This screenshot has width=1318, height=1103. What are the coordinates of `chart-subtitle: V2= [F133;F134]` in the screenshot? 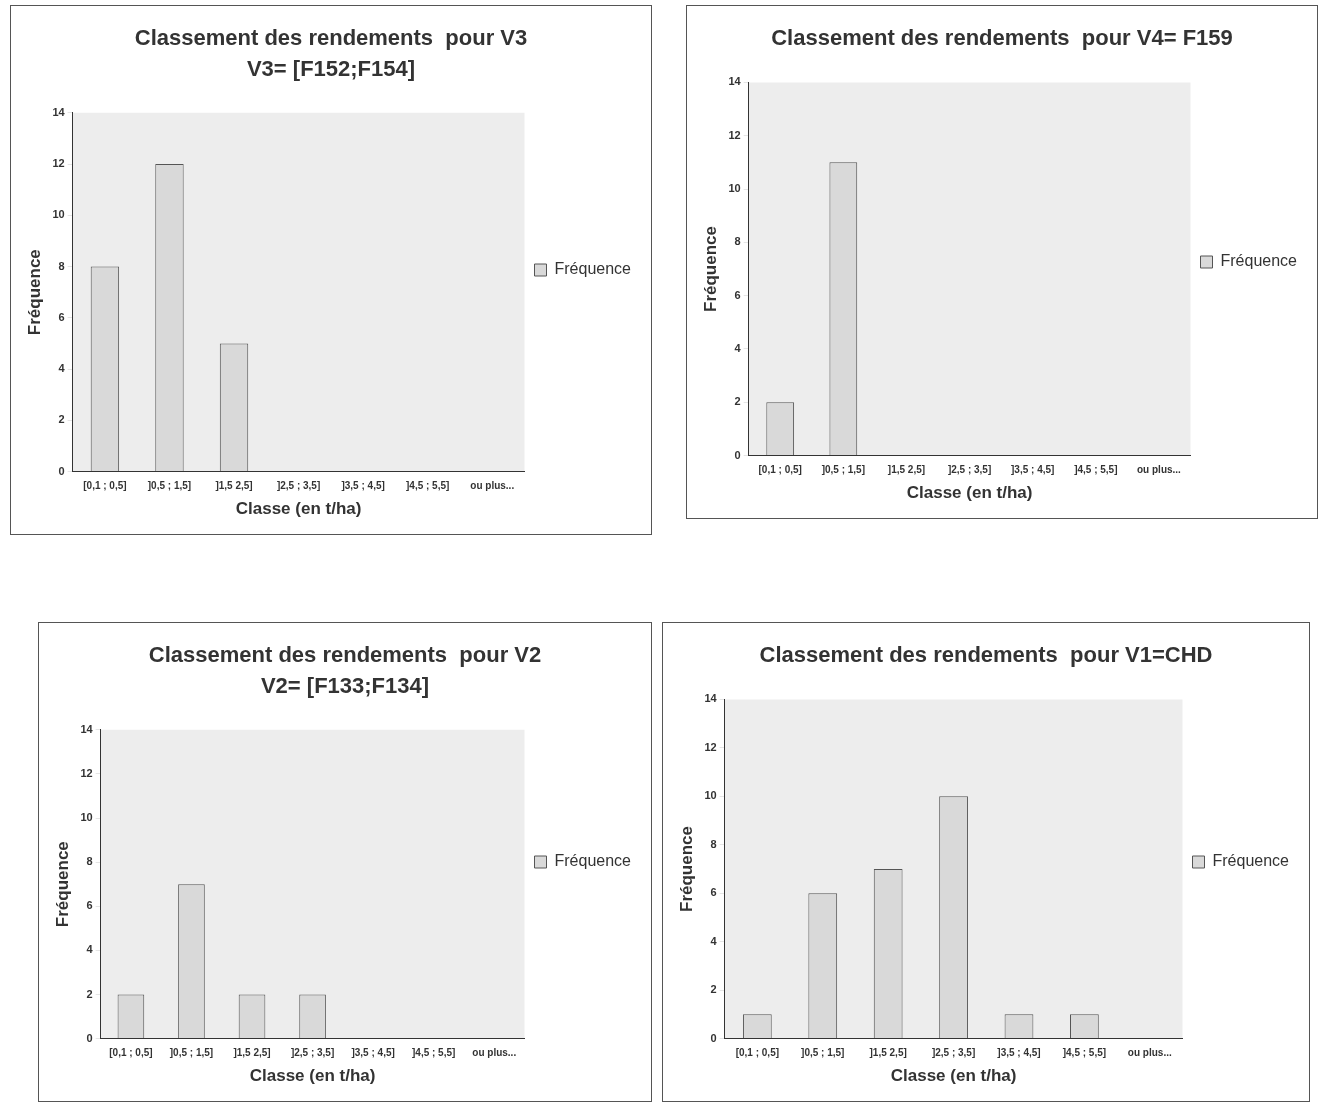 It's located at (345, 685).